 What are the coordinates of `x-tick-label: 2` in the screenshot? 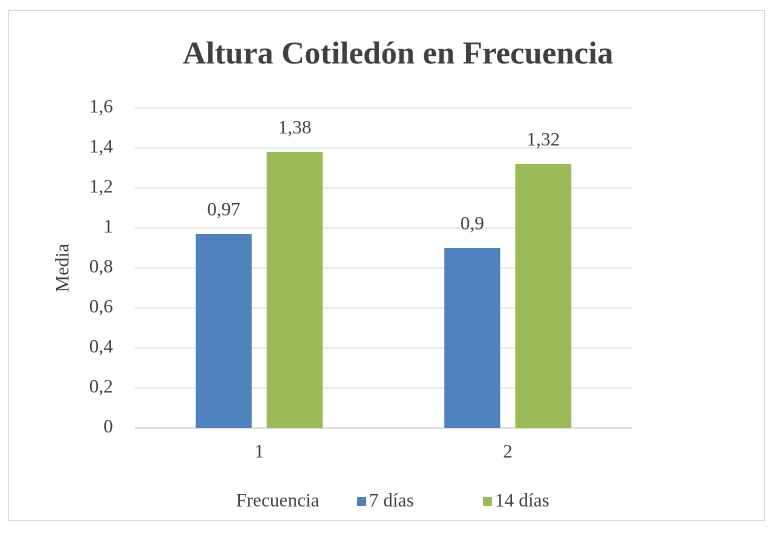 It's located at (508, 451).